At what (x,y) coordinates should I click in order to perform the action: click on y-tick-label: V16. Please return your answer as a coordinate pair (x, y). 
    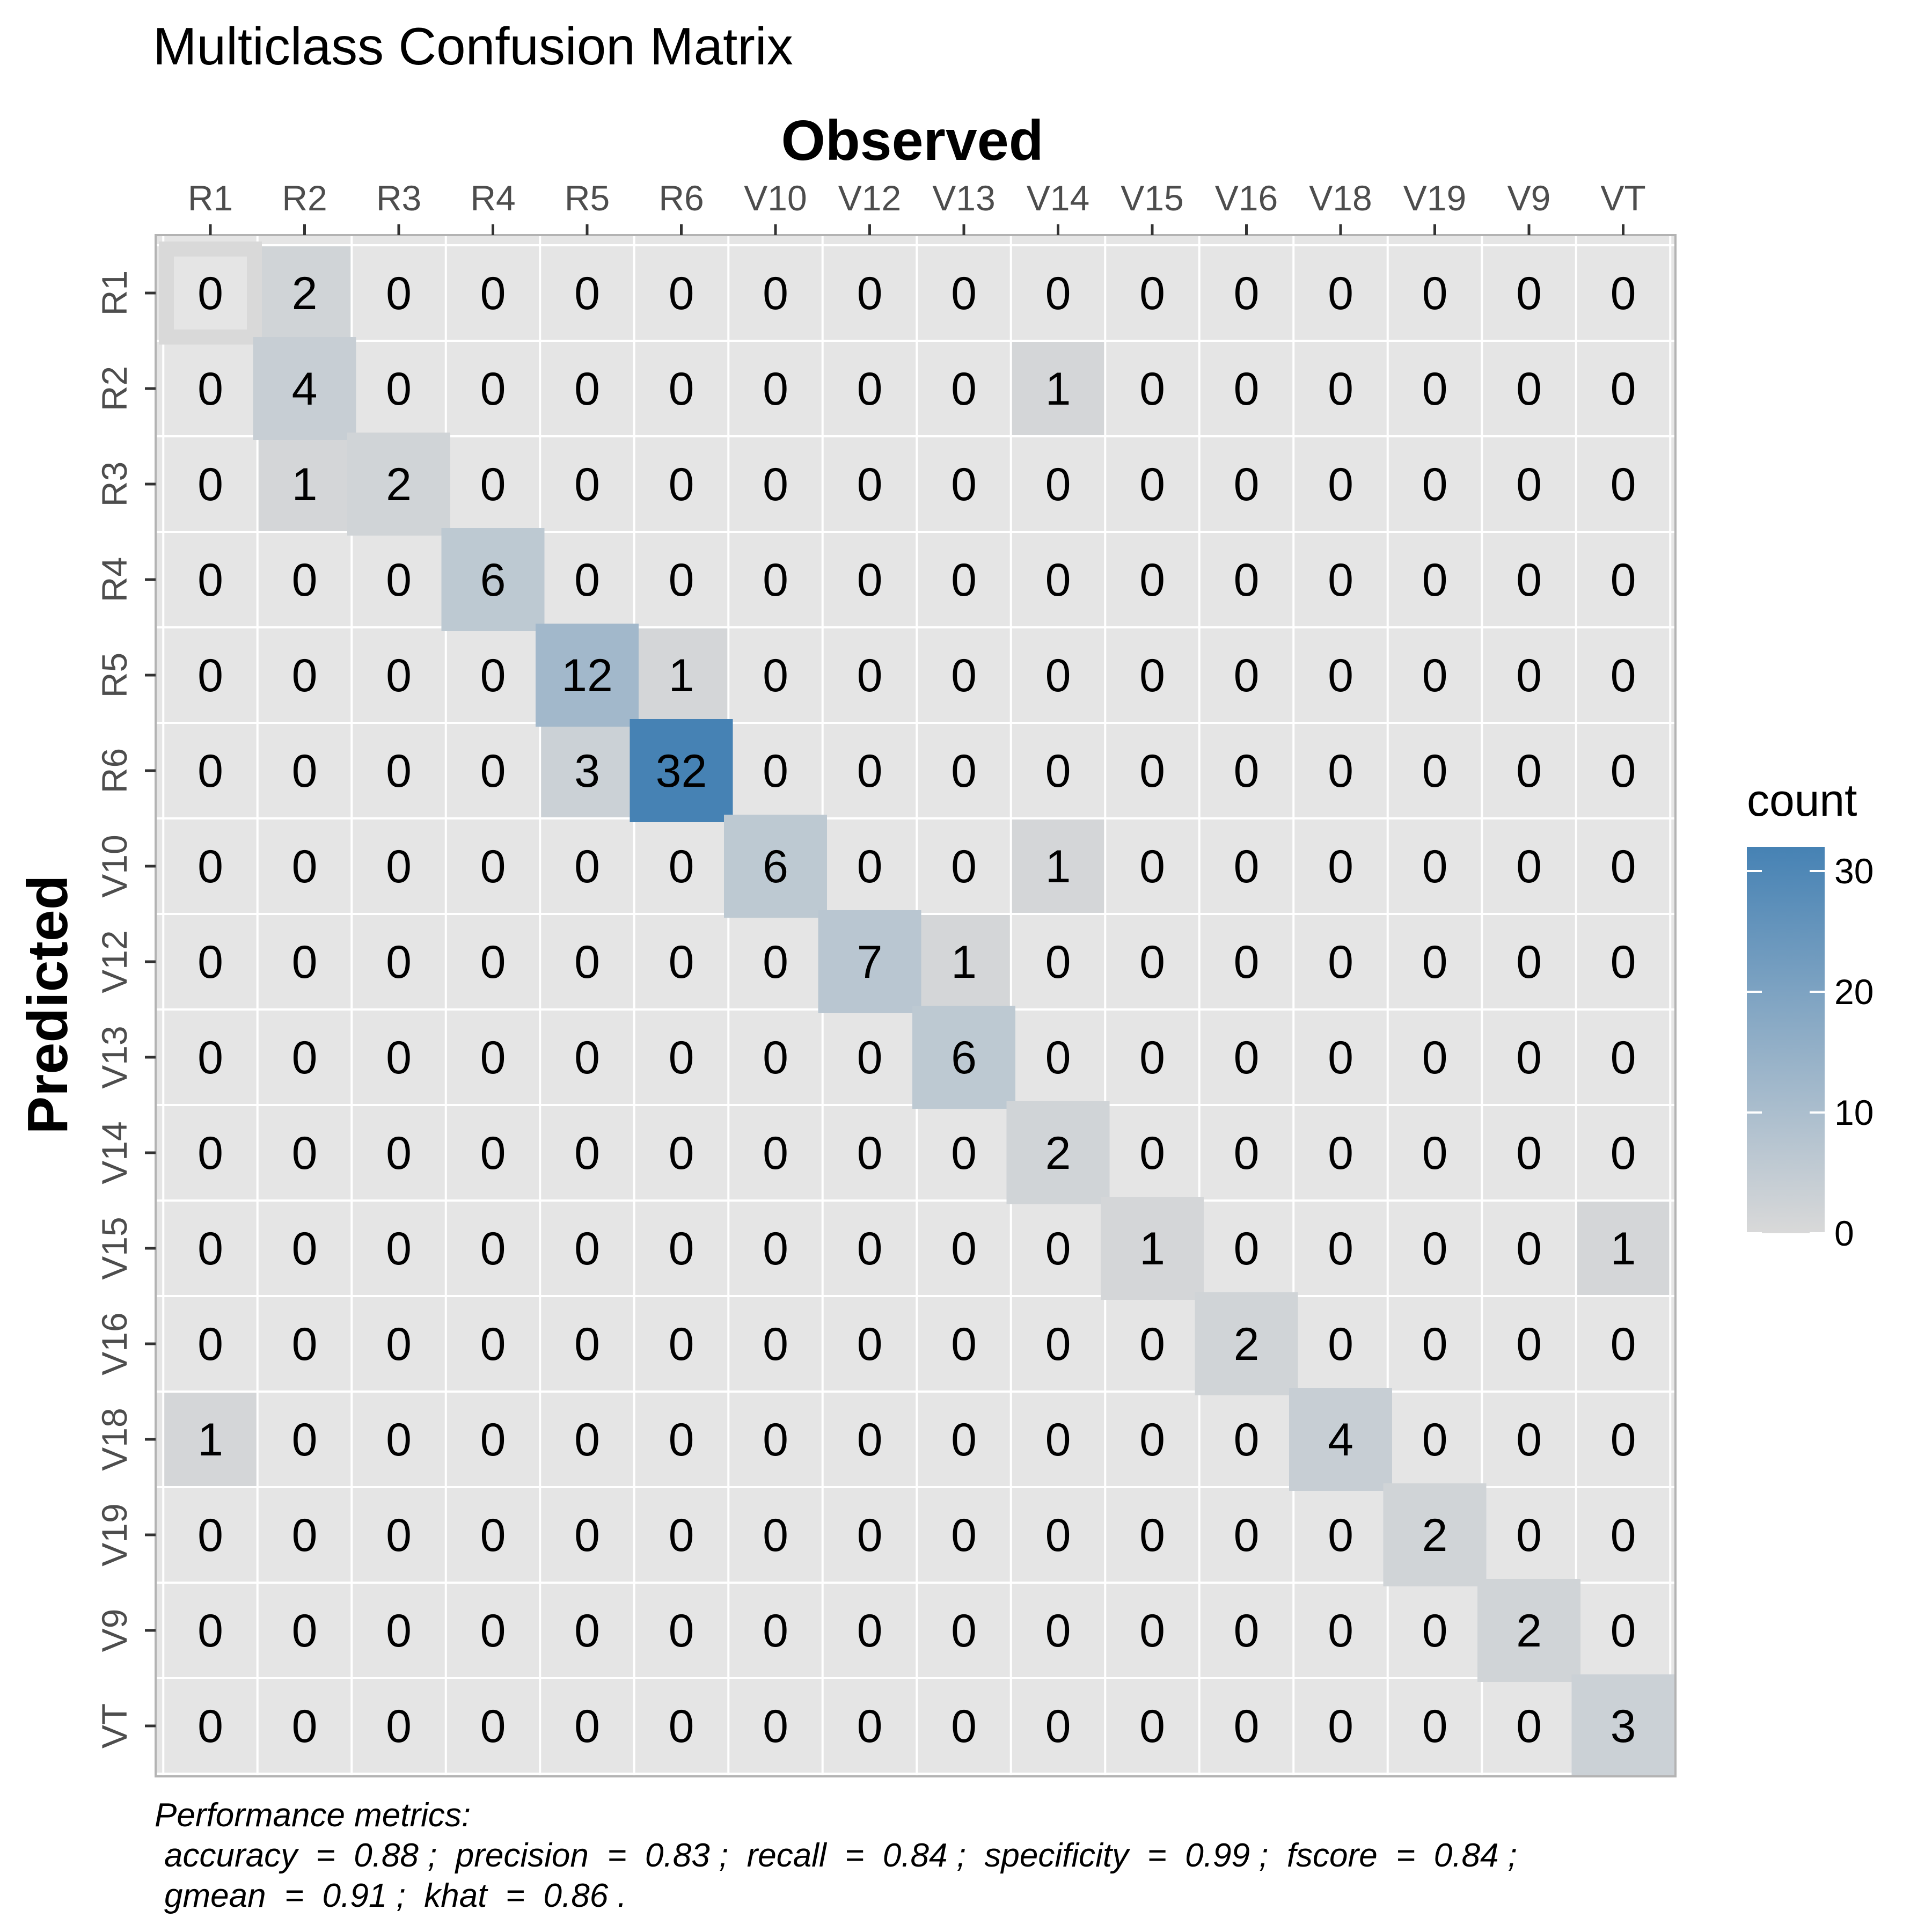
    Looking at the image, I should click on (114, 1343).